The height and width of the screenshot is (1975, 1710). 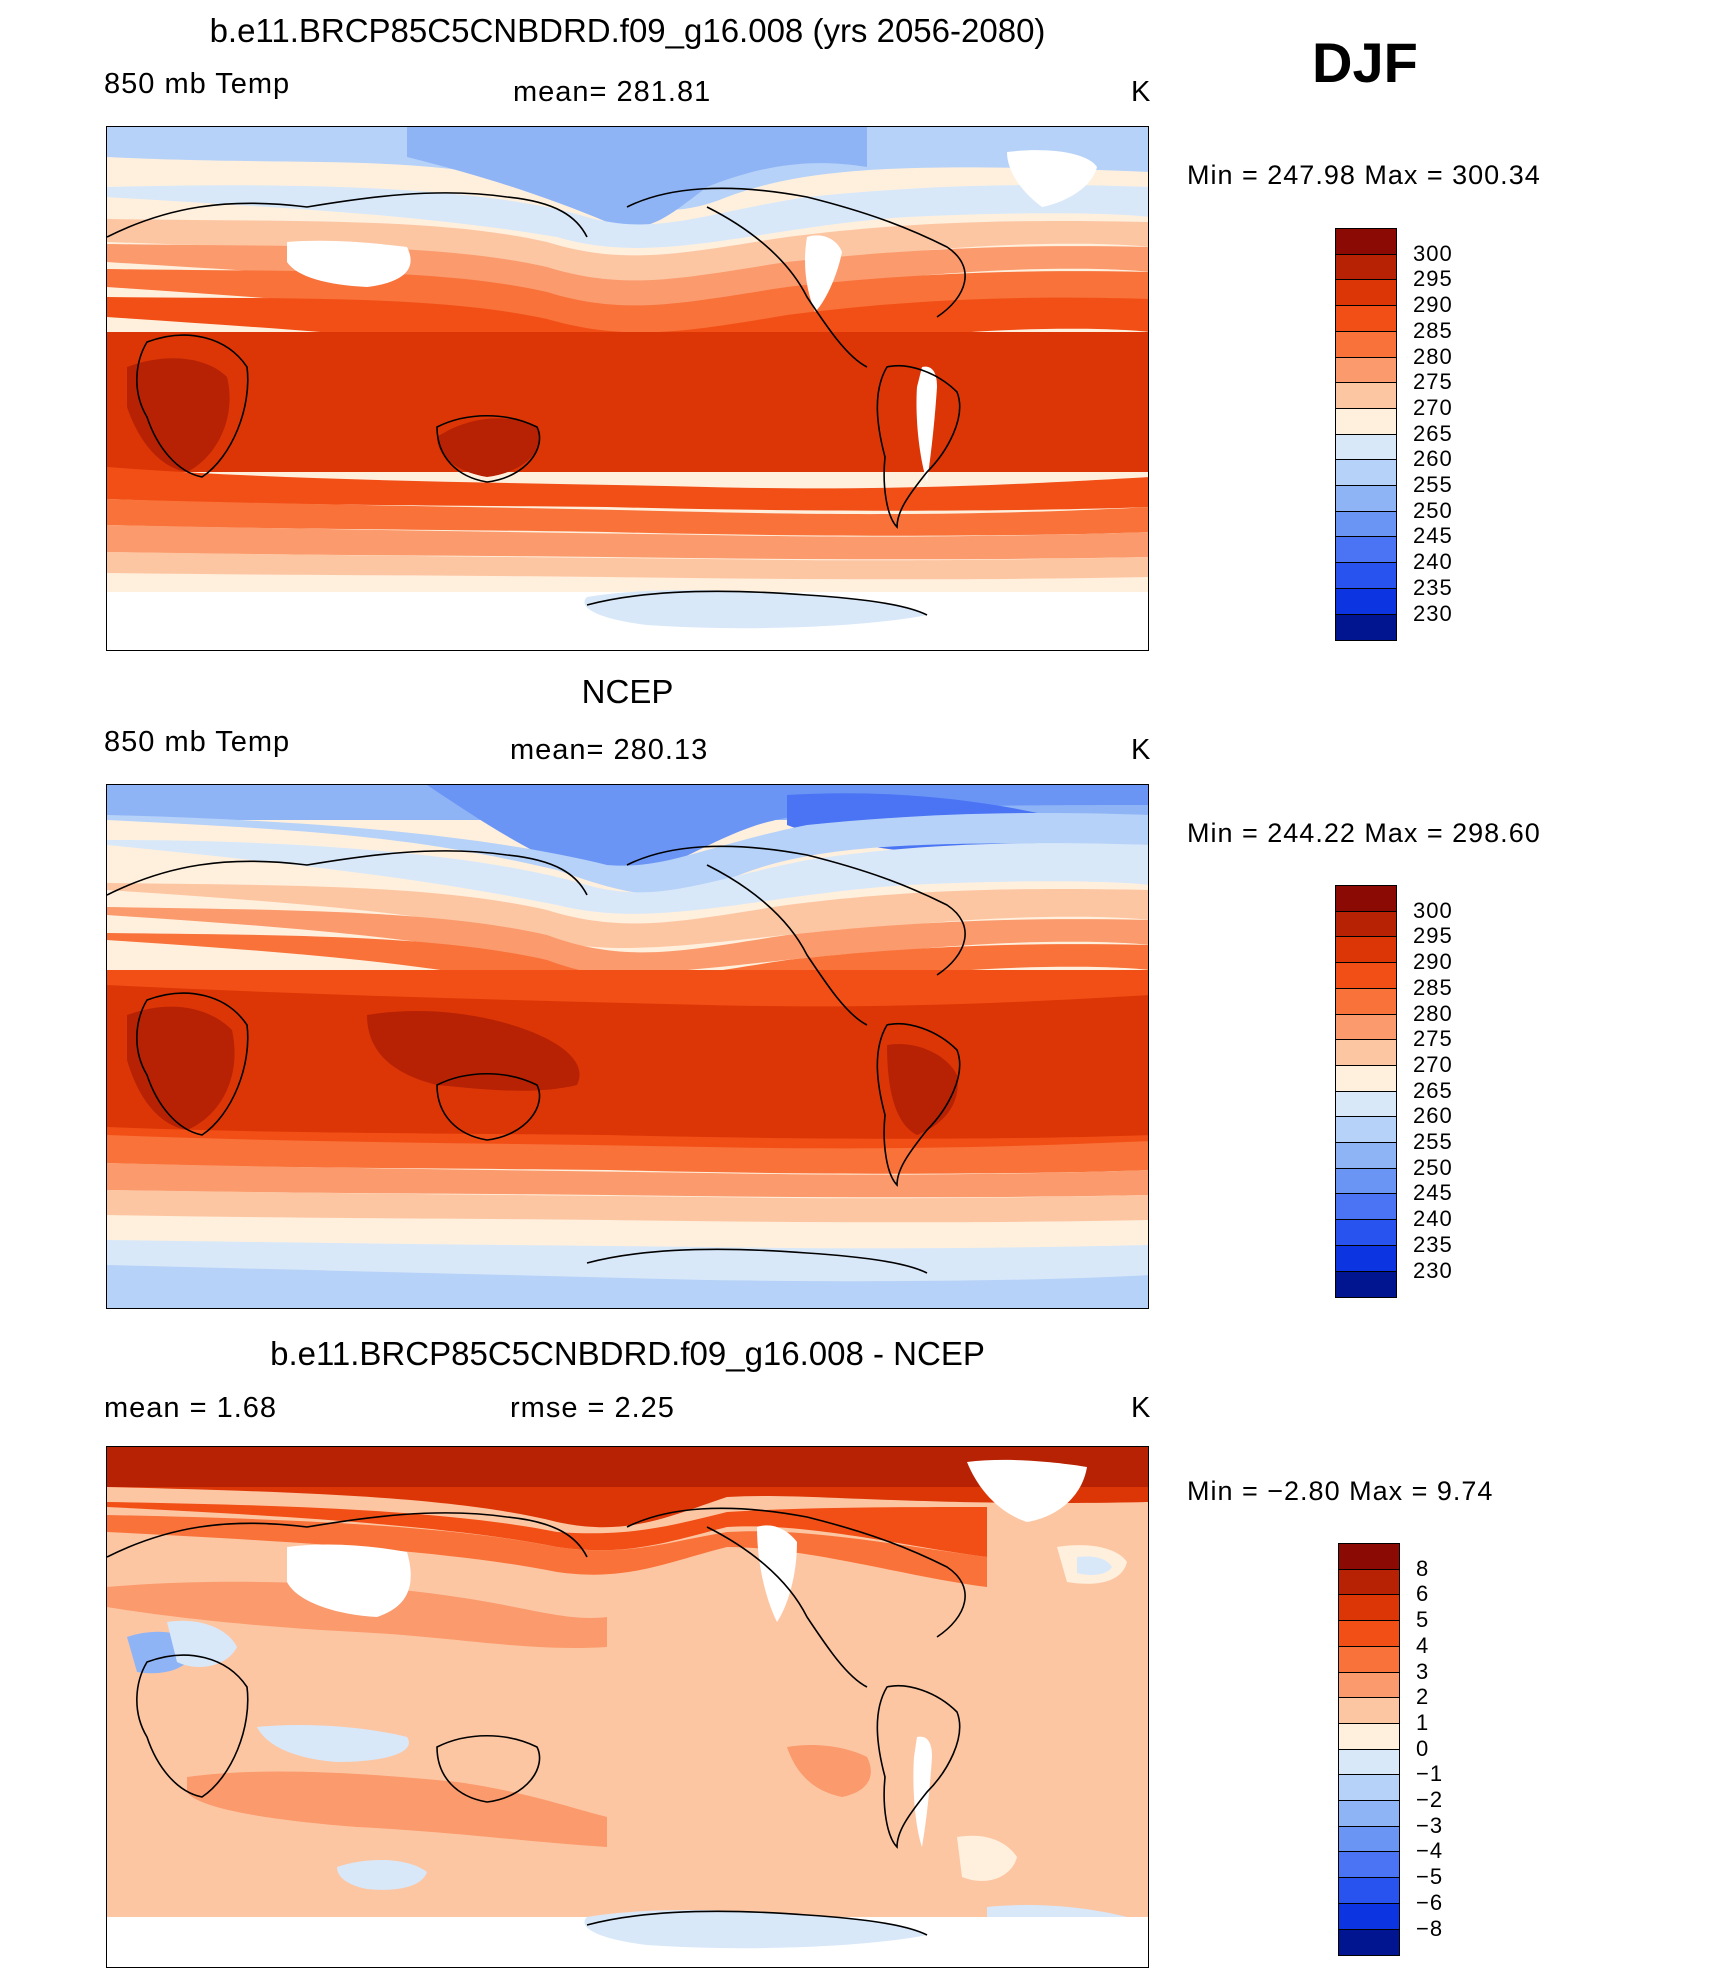 I want to click on colorbar-tick-label: 3, so click(x=1423, y=1671).